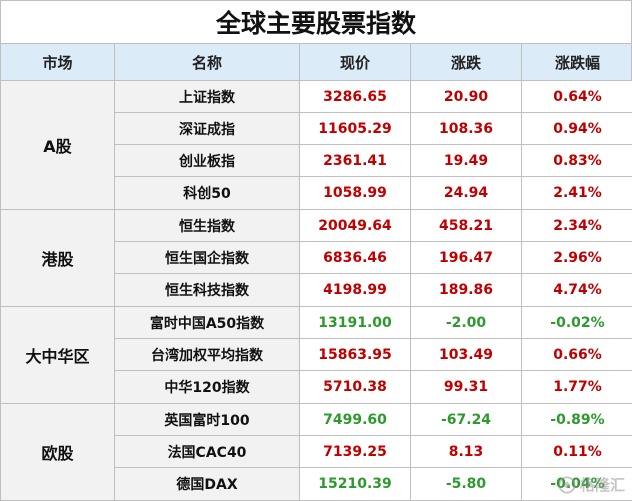  What do you see at coordinates (207, 419) in the screenshot?
I see `index-name-cell: 英国富时100` at bounding box center [207, 419].